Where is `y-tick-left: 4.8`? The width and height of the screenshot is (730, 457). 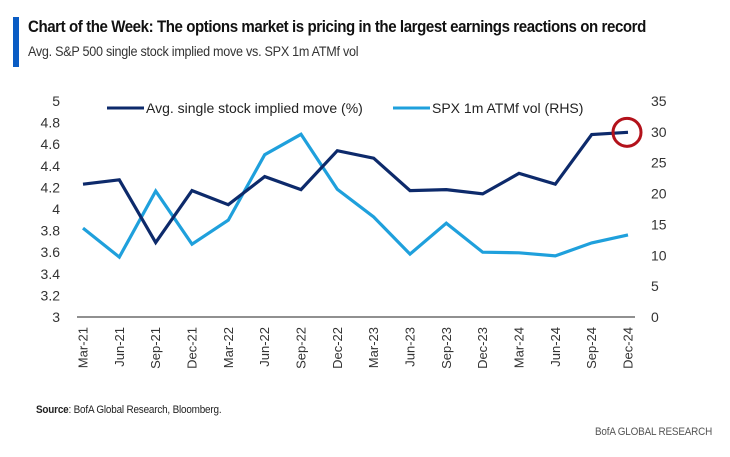
y-tick-left: 4.8 is located at coordinates (51, 123).